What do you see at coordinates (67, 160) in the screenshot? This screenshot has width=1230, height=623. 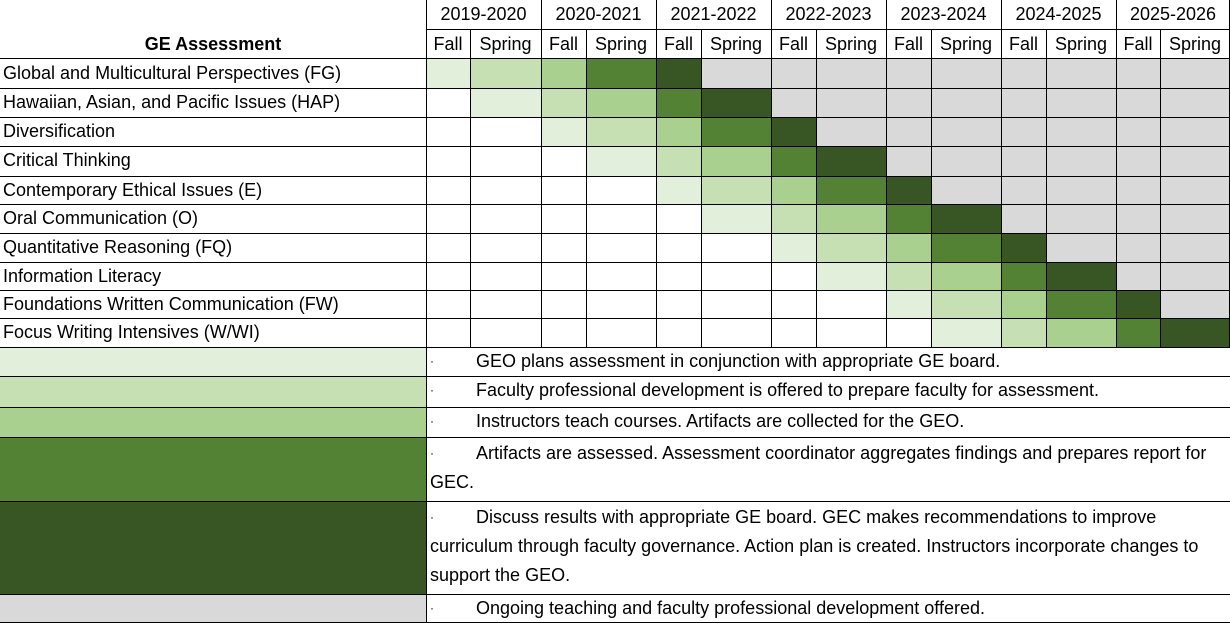 I see `row-label: Critical Thinking` at bounding box center [67, 160].